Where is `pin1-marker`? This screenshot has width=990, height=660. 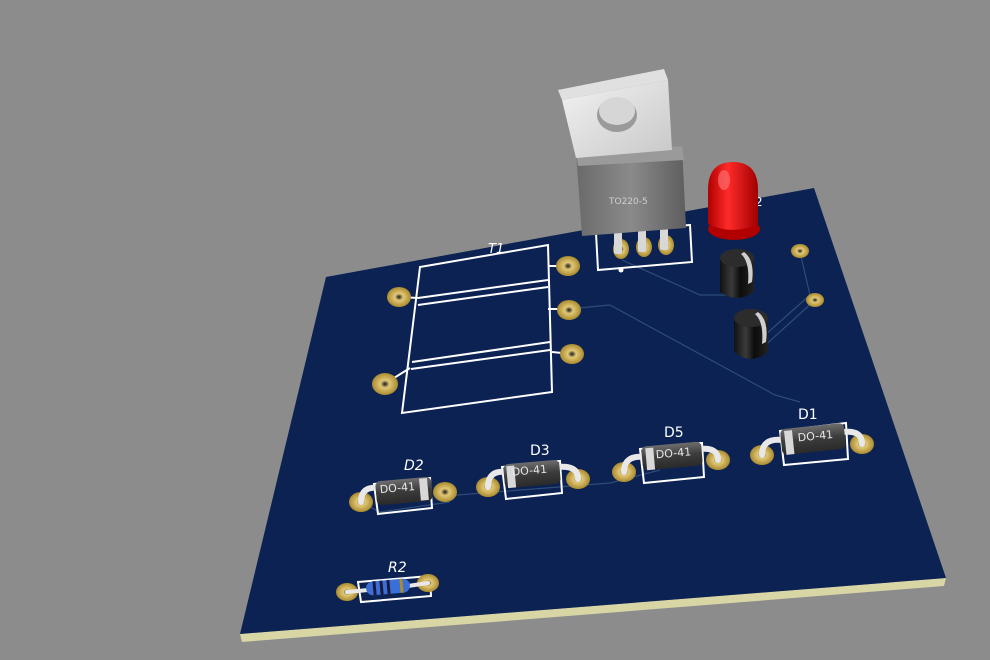
pin1-marker is located at coordinates (621, 270).